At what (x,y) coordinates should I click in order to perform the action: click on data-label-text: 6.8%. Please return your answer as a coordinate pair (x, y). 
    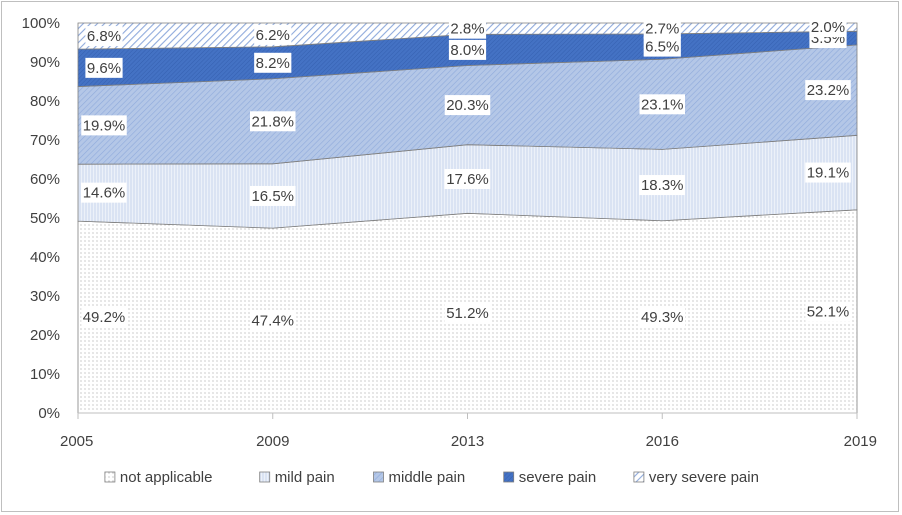
    Looking at the image, I should click on (104, 36).